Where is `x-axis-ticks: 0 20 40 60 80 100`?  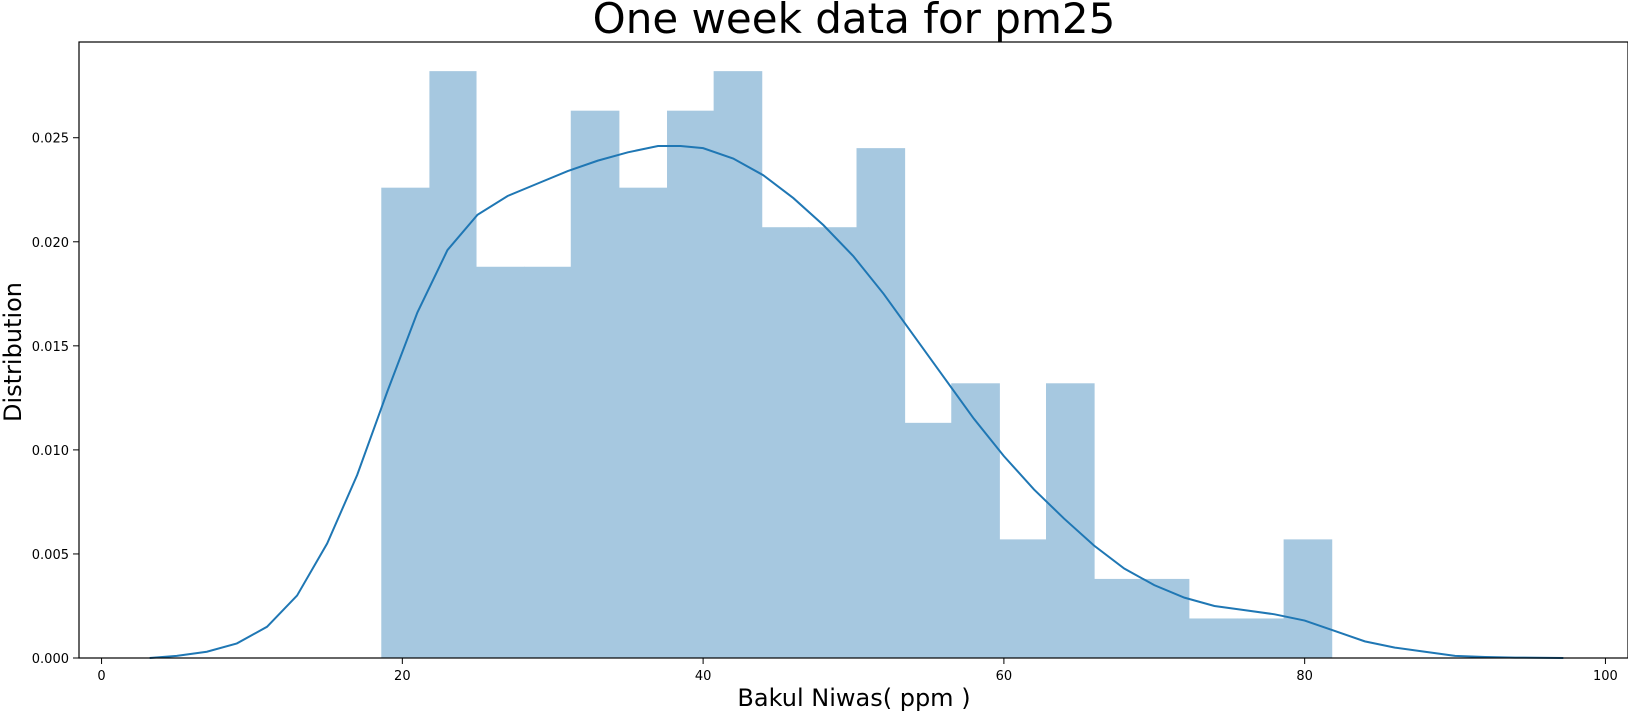 x-axis-ticks: 0 20 40 60 80 100 is located at coordinates (857, 671).